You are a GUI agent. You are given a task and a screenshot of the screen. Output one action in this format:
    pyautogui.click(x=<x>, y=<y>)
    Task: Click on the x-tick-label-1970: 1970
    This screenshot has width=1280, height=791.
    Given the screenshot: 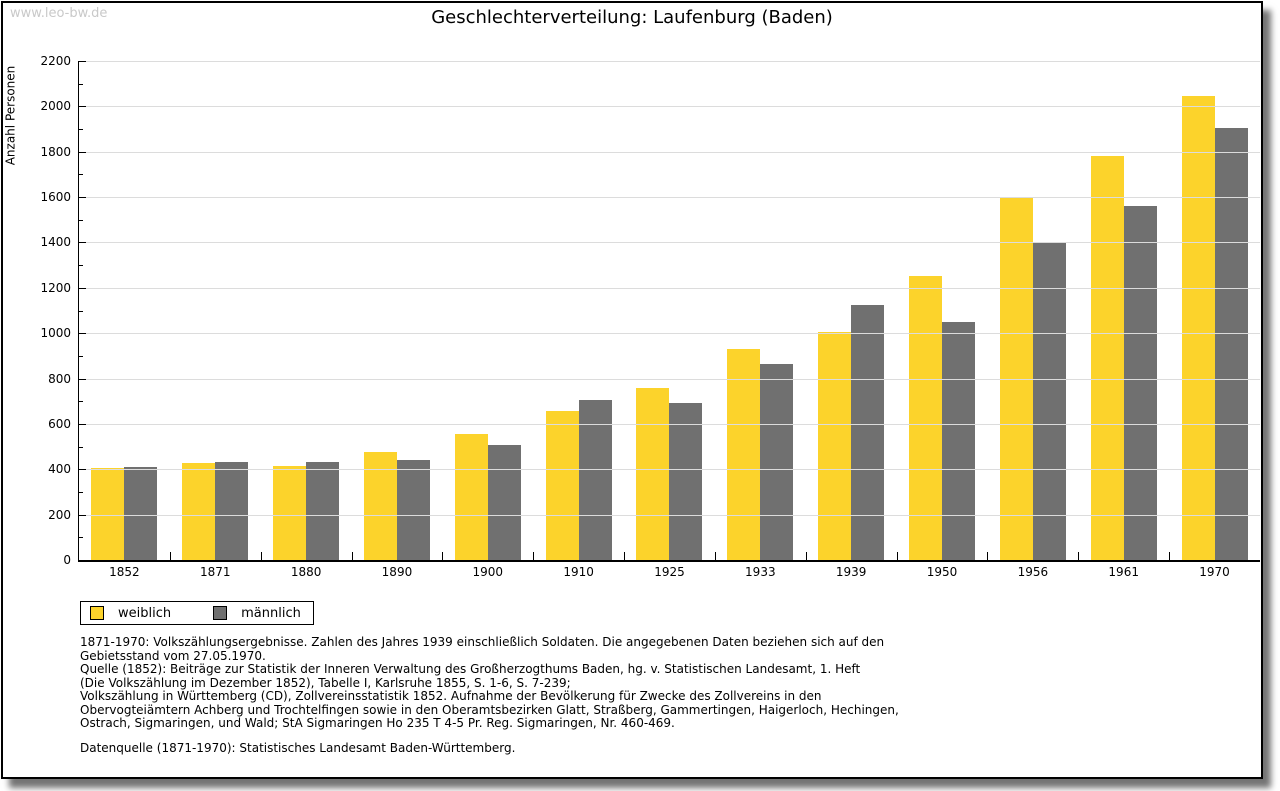 What is the action you would take?
    pyautogui.click(x=1214, y=572)
    